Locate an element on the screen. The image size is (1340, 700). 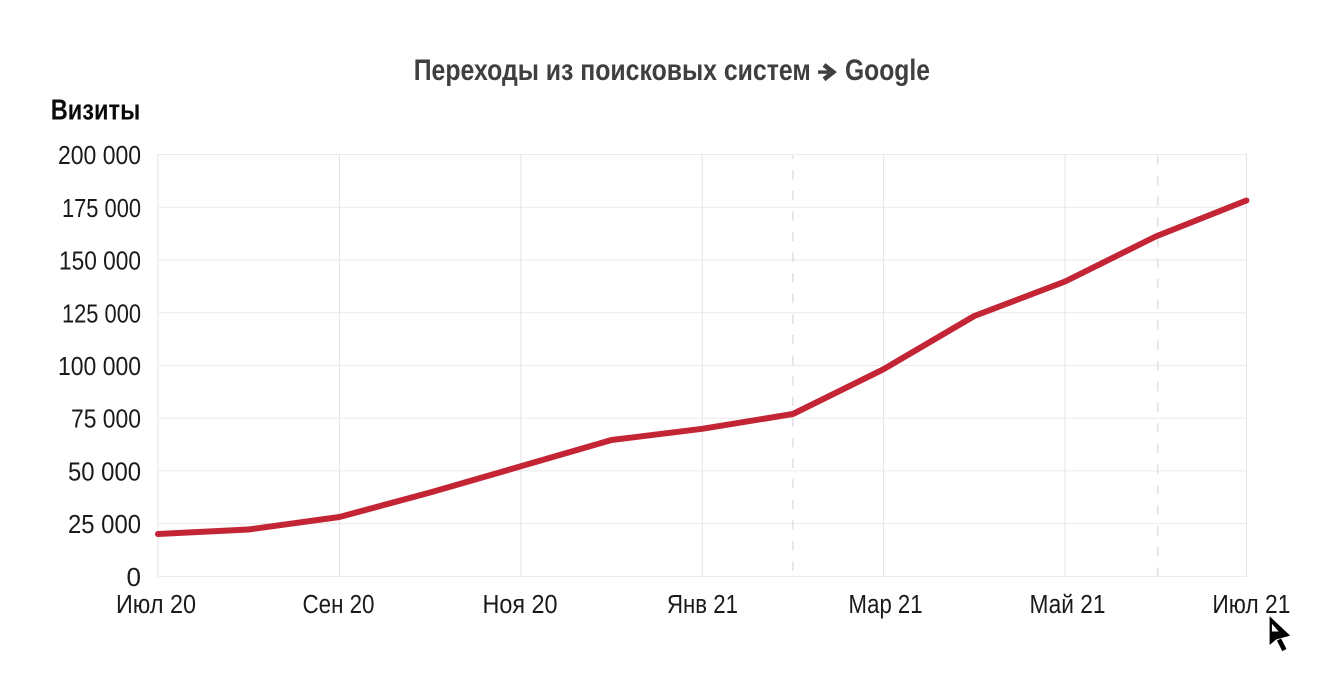
svg-text: 50 000 is located at coordinates (104, 472).